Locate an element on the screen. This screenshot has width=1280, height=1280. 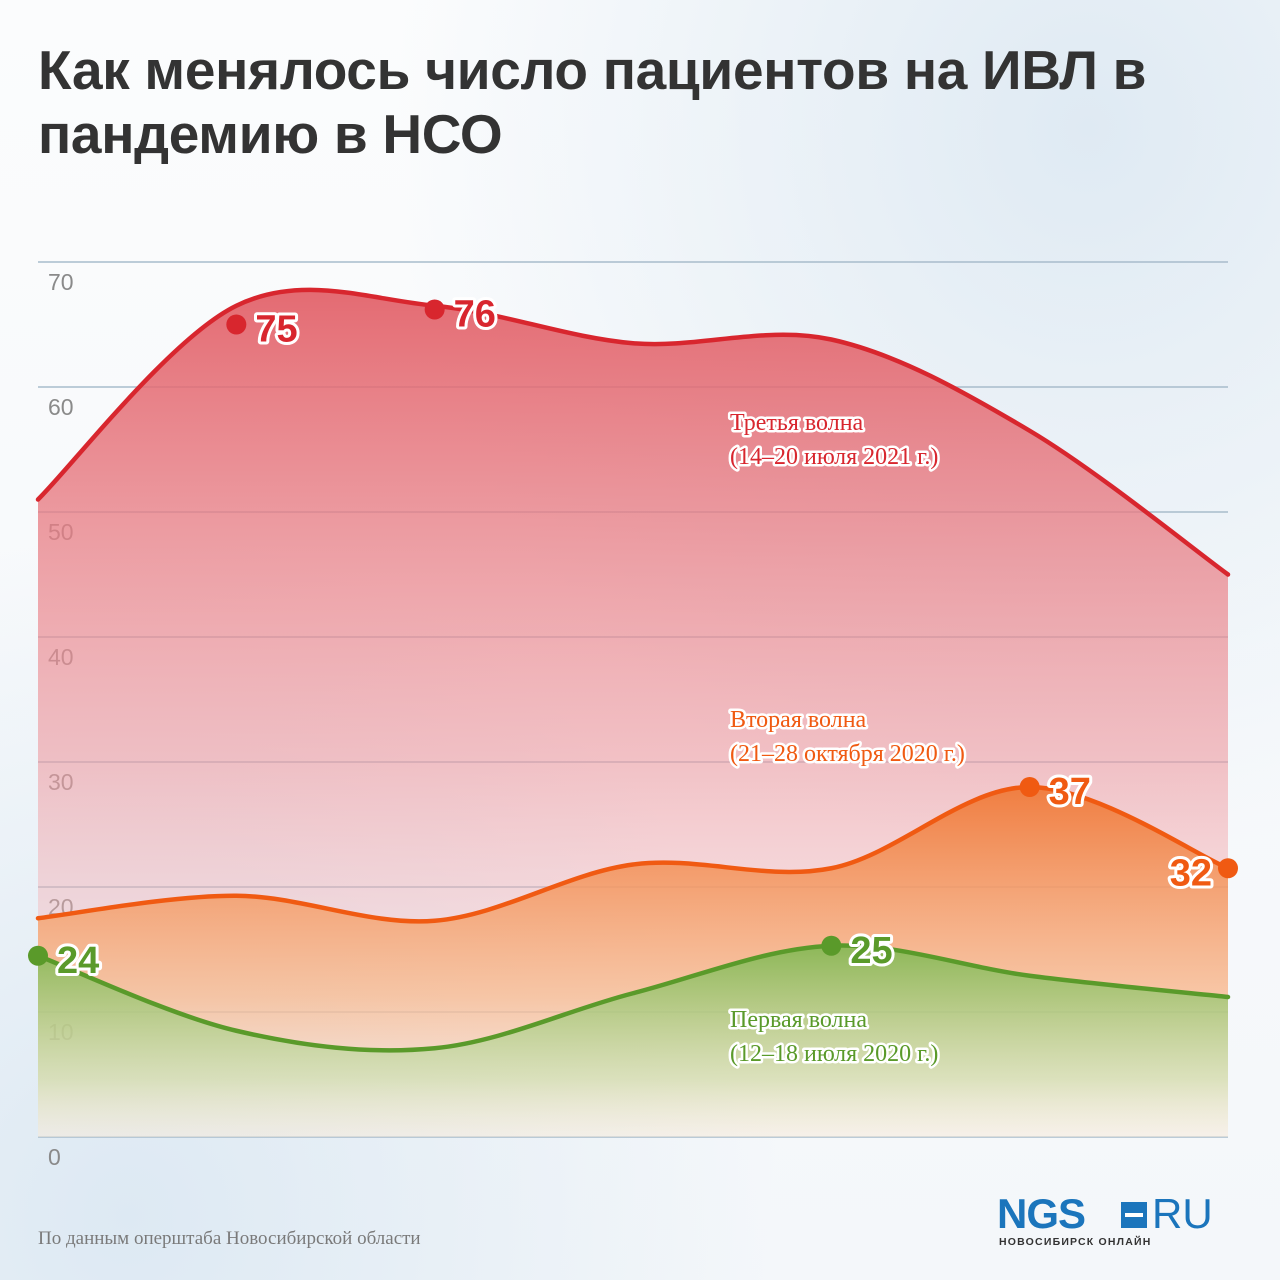
data-label-second: 32 is located at coordinates (1191, 873).